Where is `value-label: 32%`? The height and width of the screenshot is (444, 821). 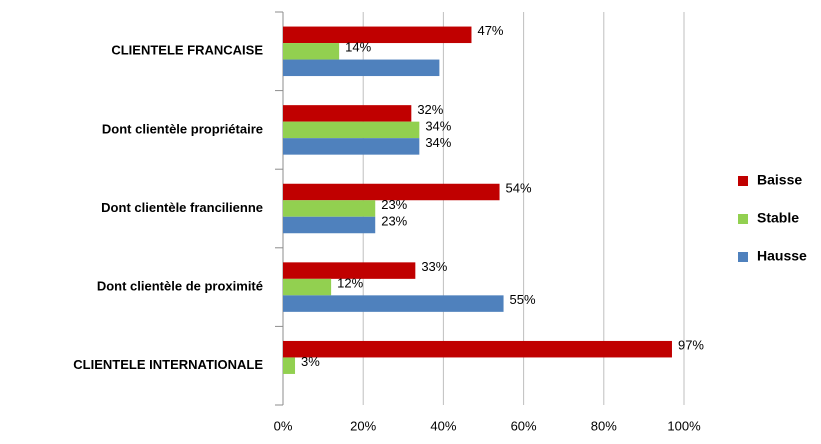
value-label: 32% is located at coordinates (430, 109).